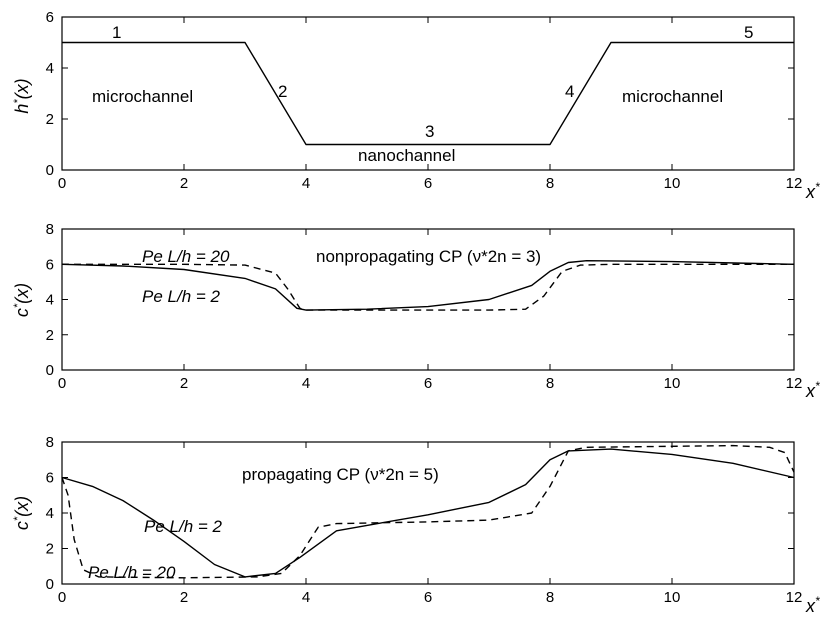 This screenshot has height=627, width=826. I want to click on segment-label-1: 1, so click(116, 32).